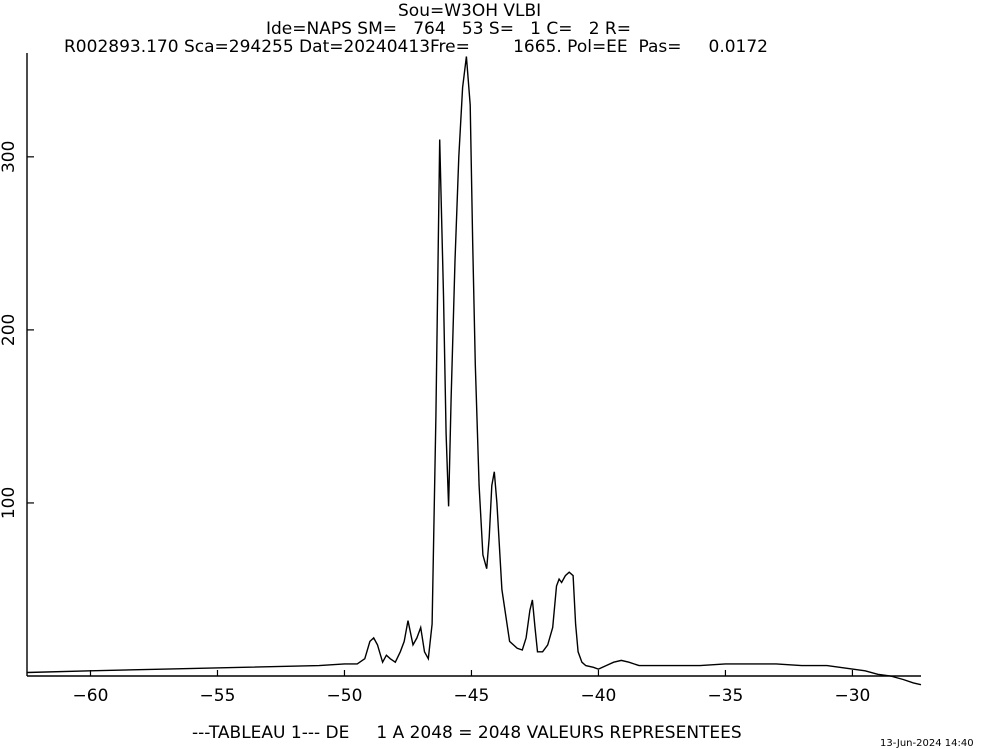 The height and width of the screenshot is (749, 999). What do you see at coordinates (218, 696) in the screenshot?
I see `x-tick-label: −55` at bounding box center [218, 696].